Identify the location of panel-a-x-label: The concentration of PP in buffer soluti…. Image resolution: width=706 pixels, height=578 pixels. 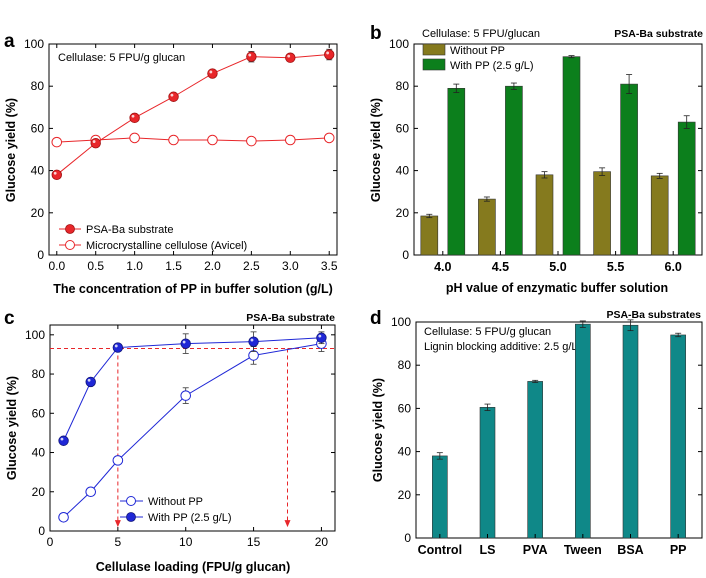
(193, 289).